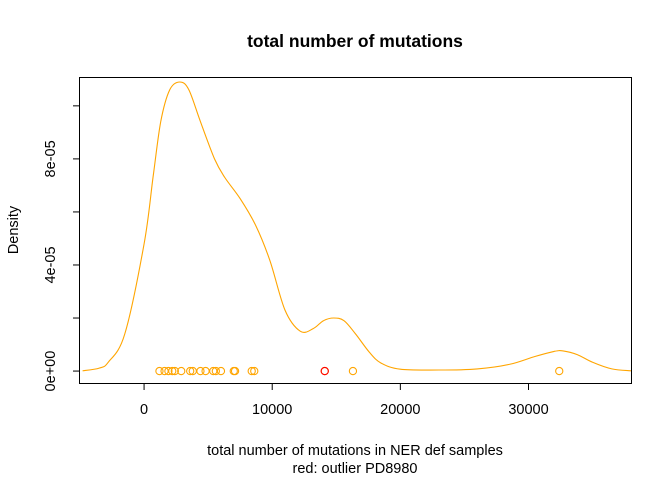 This screenshot has width=672, height=480. What do you see at coordinates (355, 41) in the screenshot?
I see `chart-title: total number of mutations` at bounding box center [355, 41].